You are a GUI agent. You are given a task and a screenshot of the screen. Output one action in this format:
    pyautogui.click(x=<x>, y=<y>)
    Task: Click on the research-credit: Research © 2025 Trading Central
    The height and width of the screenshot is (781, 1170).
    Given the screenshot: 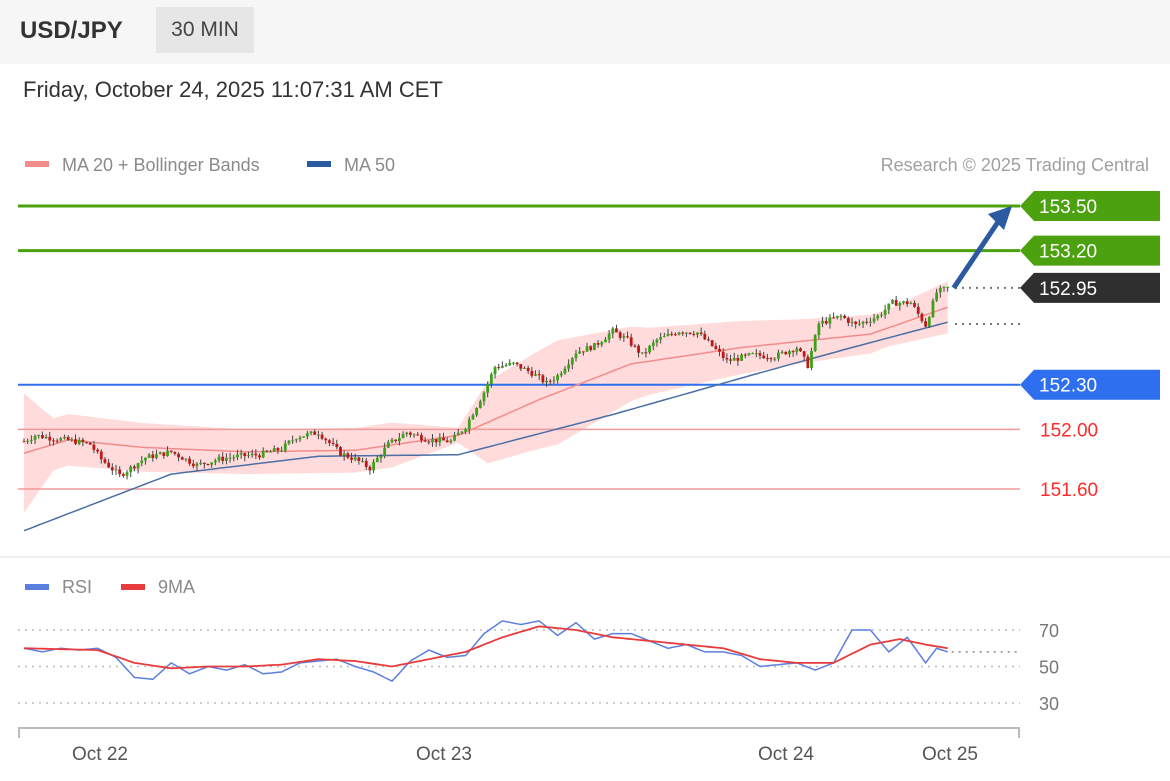 What is the action you would take?
    pyautogui.click(x=1015, y=165)
    